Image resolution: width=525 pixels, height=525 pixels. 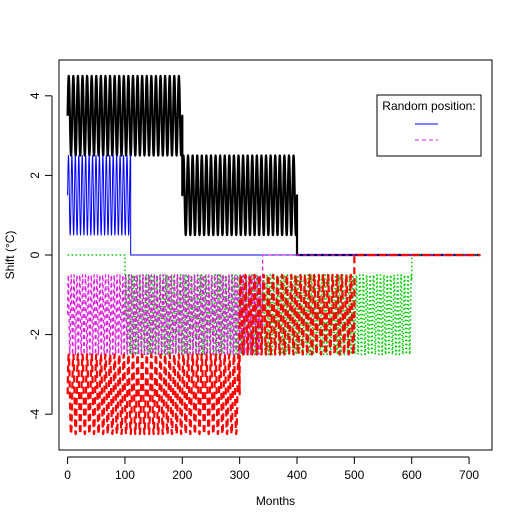 I want to click on x-tick-label: 0, so click(x=67, y=475).